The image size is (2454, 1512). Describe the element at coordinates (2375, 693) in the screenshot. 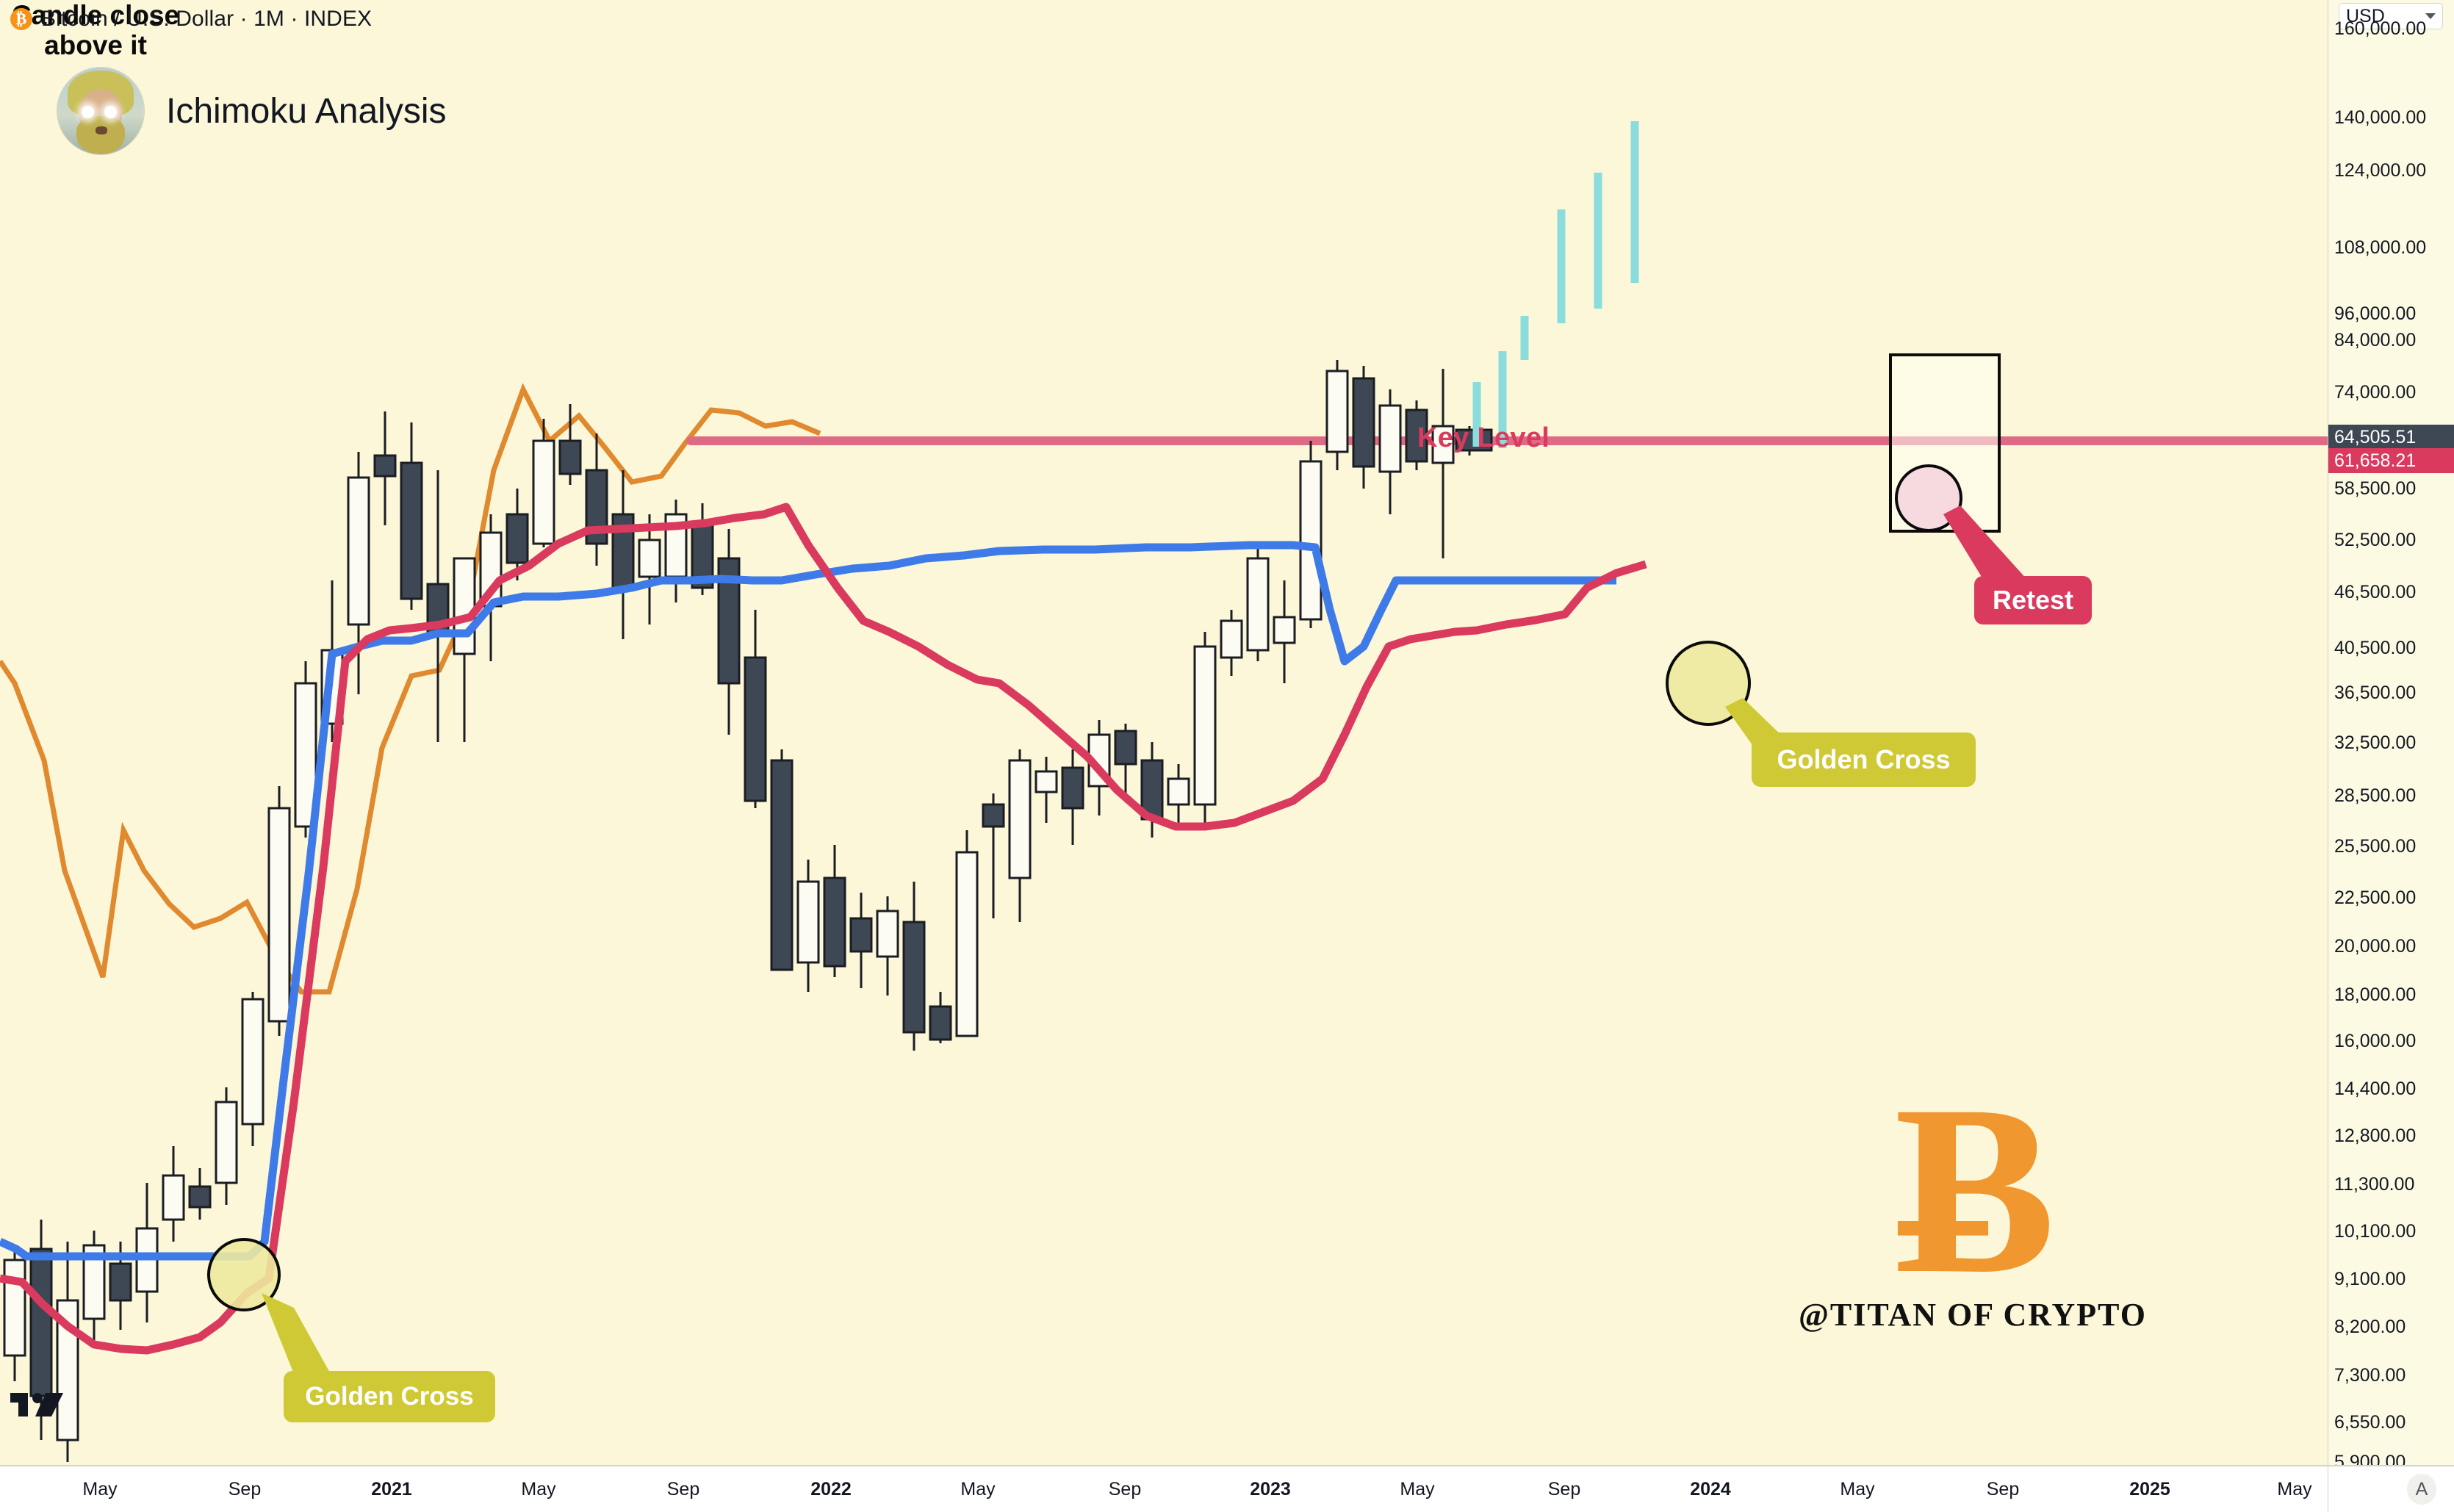

I see `price-tick: 36,500.00` at that location.